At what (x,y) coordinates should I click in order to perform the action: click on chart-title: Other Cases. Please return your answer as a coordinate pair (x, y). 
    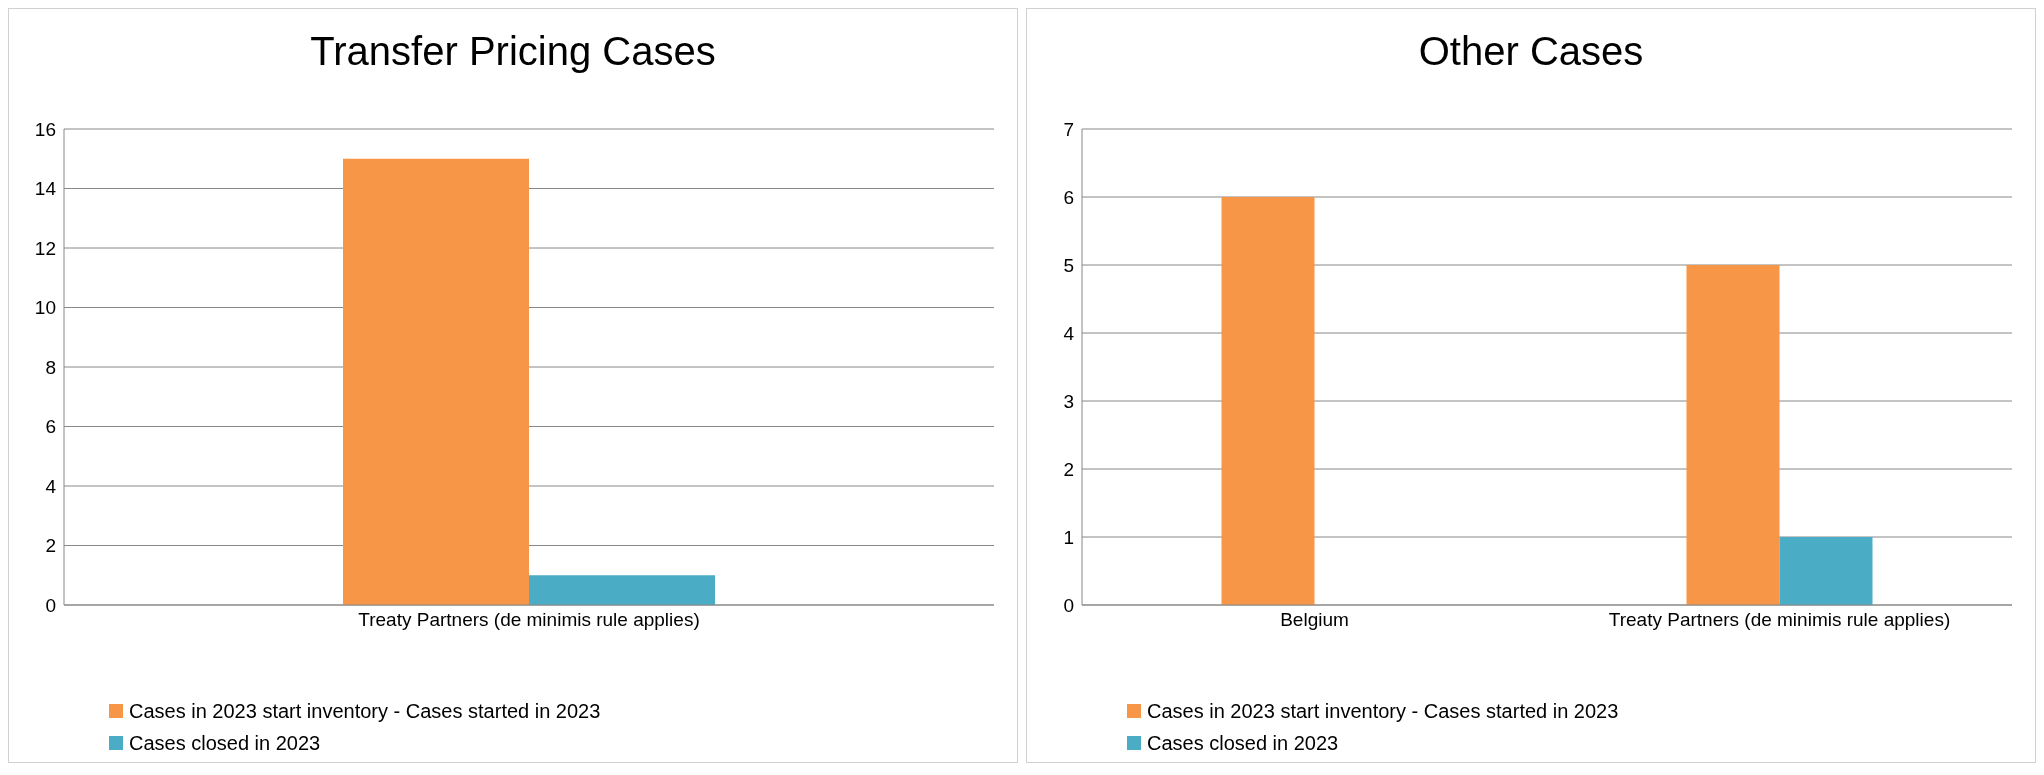
    Looking at the image, I should click on (1531, 51).